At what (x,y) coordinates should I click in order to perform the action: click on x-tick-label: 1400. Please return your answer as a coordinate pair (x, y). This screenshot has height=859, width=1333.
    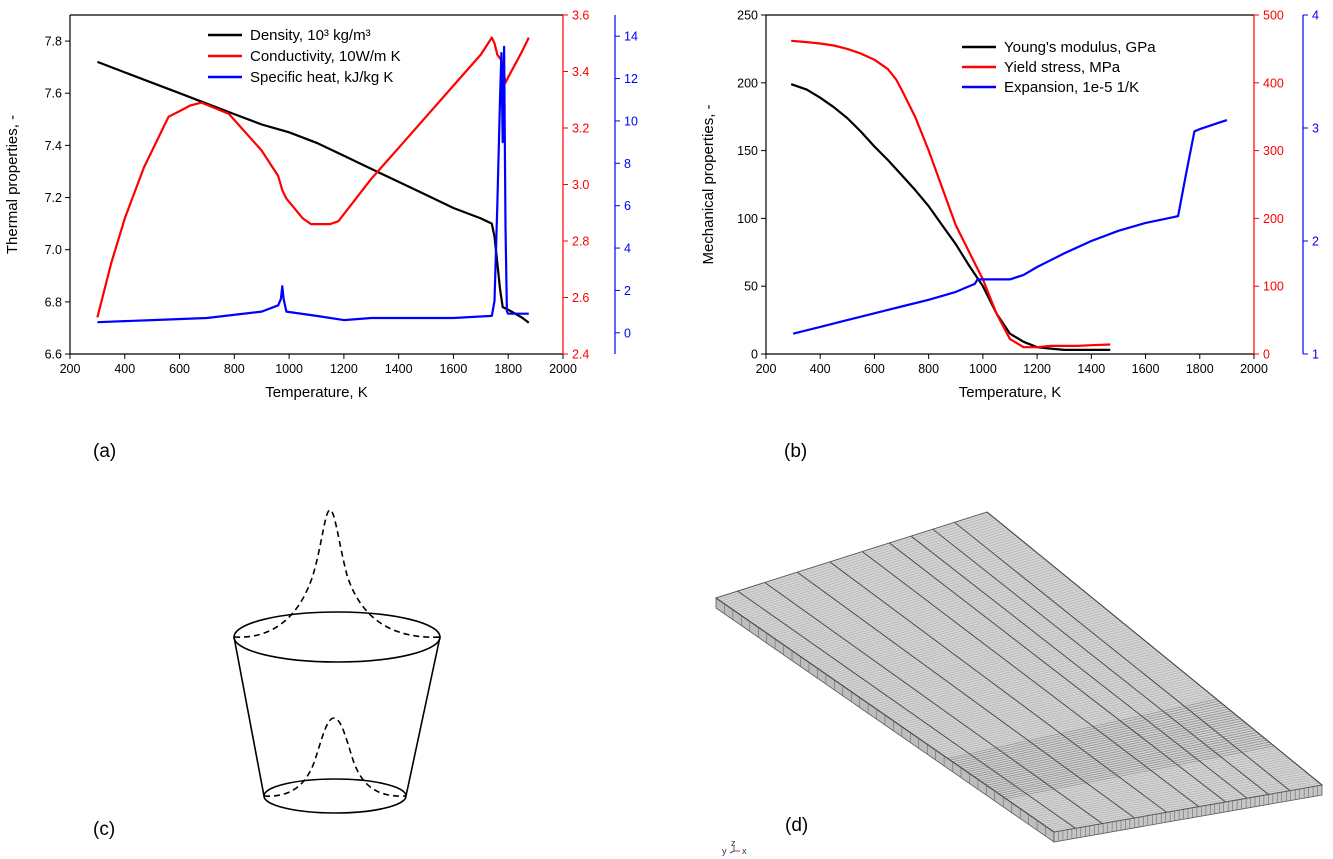
    Looking at the image, I should click on (399, 369).